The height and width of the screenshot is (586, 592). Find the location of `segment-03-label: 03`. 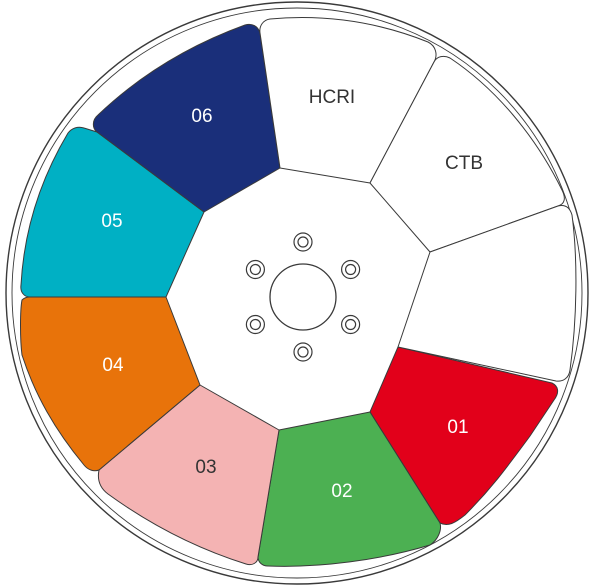

segment-03-label: 03 is located at coordinates (205, 467).